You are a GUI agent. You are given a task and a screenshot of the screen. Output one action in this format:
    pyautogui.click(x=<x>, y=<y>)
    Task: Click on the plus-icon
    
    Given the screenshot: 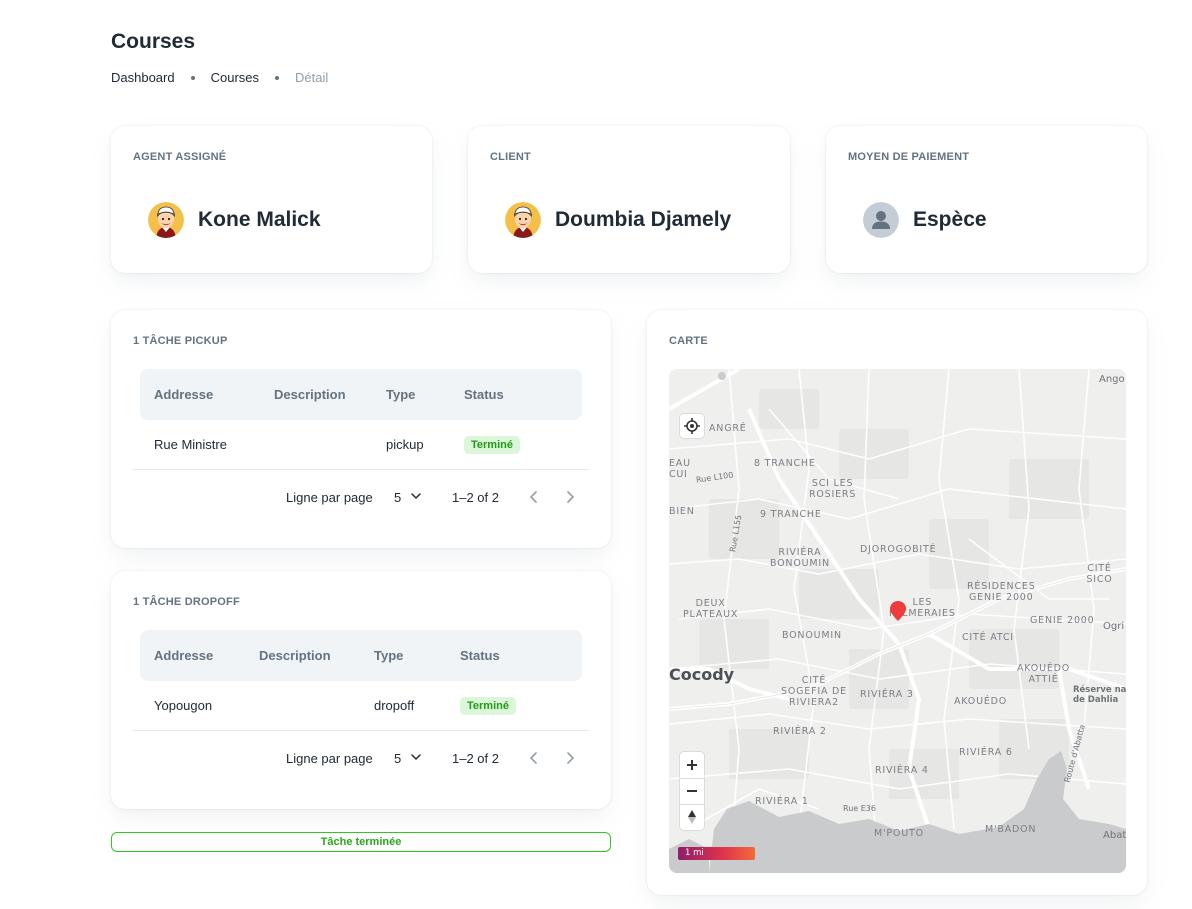 What is the action you would take?
    pyautogui.click(x=692, y=765)
    